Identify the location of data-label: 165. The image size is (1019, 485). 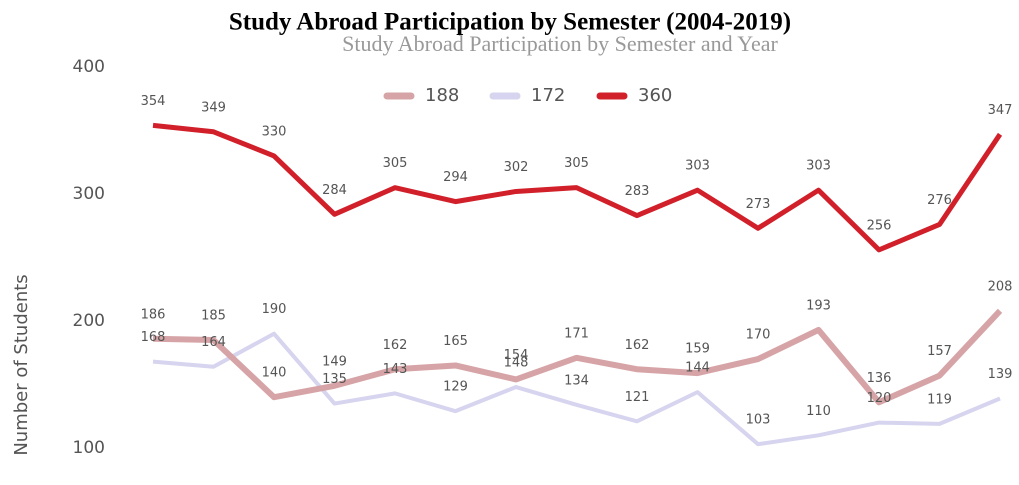
(455, 341).